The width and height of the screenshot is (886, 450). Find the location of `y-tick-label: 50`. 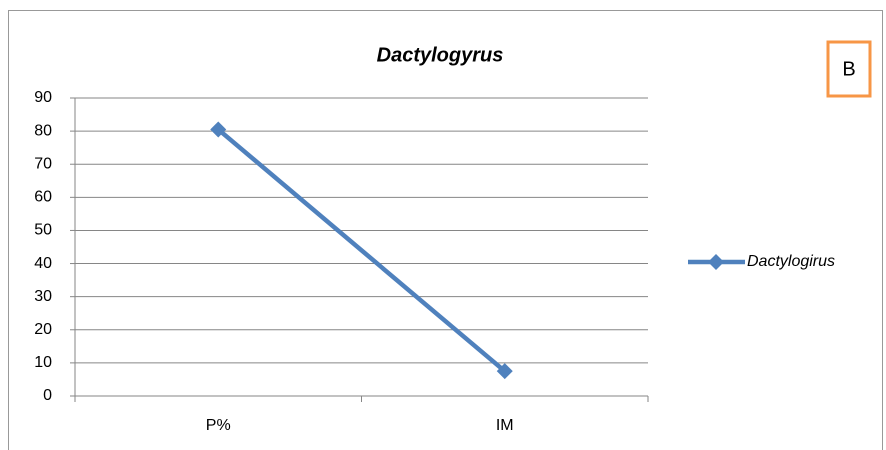

y-tick-label: 50 is located at coordinates (43, 230).